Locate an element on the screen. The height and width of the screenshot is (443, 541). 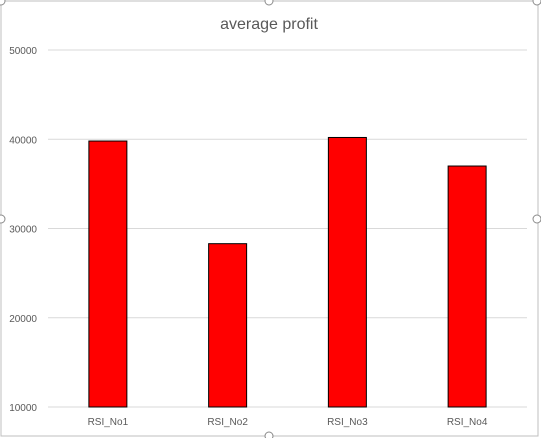
resize-handle-top-right is located at coordinates (536, 3).